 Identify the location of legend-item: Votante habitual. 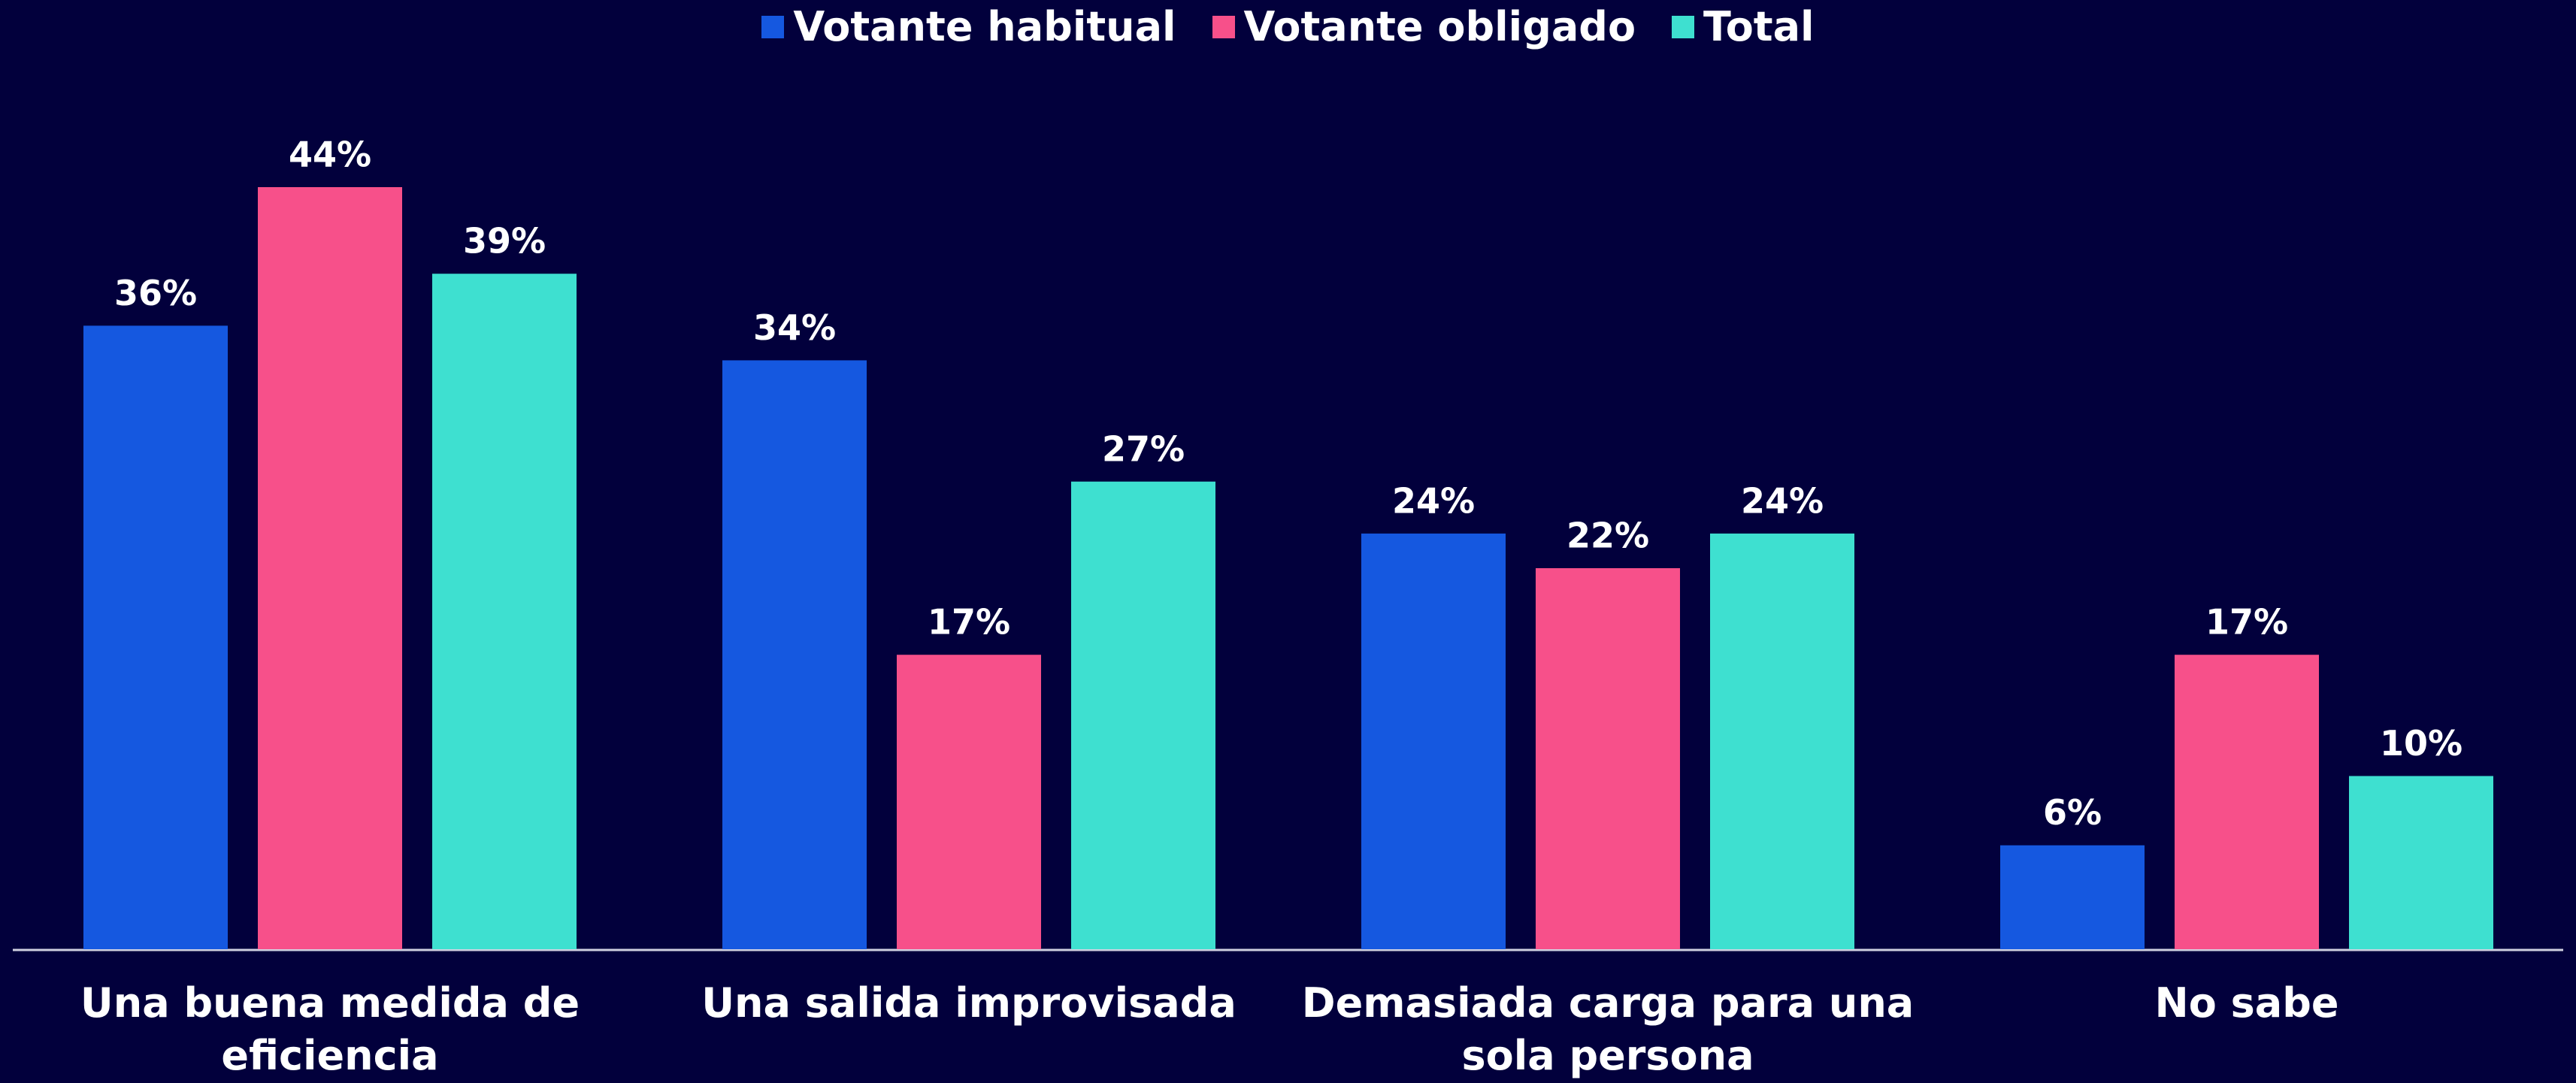
(969, 26).